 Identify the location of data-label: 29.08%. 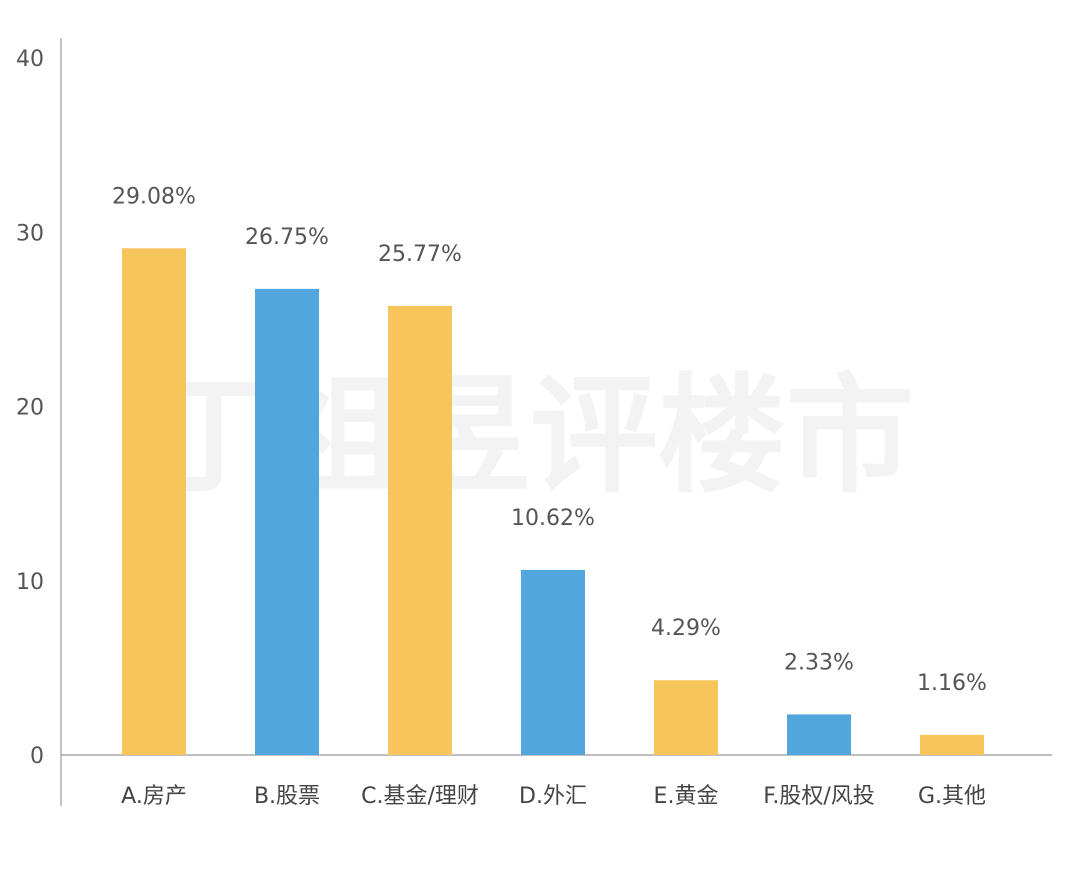
(154, 196).